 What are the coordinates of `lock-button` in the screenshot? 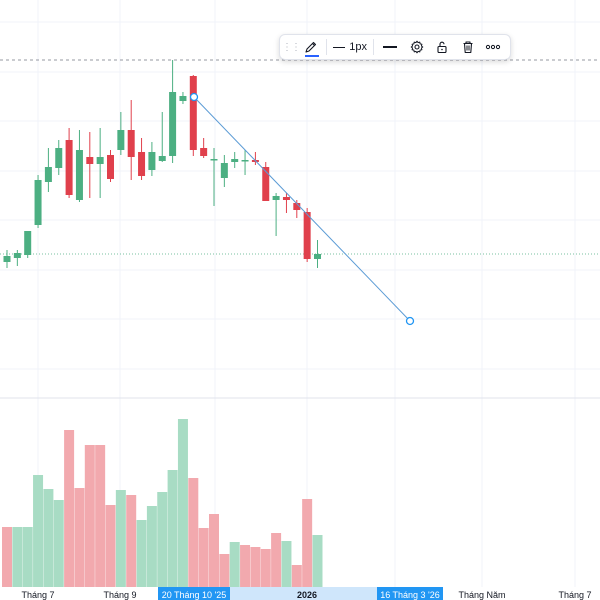 It's located at (442, 47).